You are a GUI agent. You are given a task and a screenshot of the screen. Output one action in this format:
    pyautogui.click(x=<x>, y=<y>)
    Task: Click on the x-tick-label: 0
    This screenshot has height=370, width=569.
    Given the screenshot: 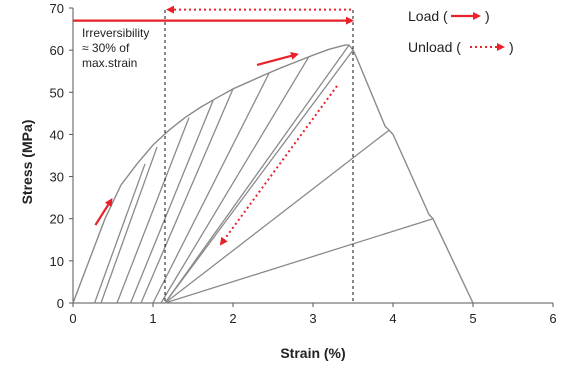 What is the action you would take?
    pyautogui.click(x=72, y=318)
    